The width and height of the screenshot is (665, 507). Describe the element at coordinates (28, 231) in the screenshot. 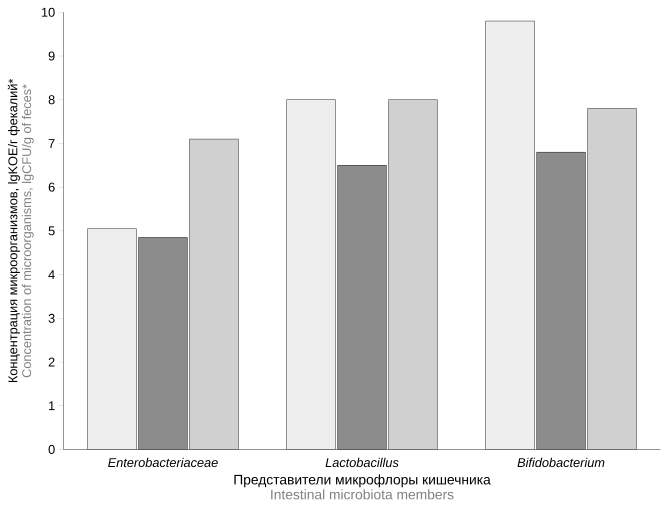

I see `text: Concentration of microorganisms, lgCFU/g of feces*` at that location.